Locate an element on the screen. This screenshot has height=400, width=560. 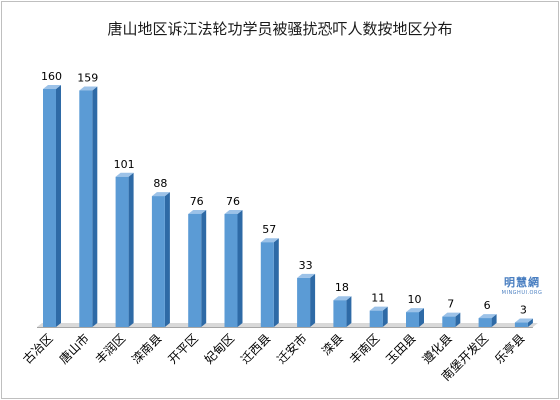
watermark-url-text: MINGHUI.ORG is located at coordinates (522, 293).